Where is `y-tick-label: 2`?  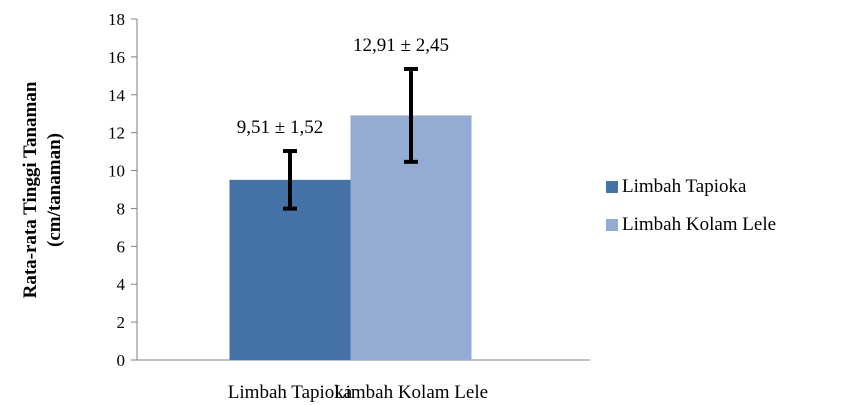
y-tick-label: 2 is located at coordinates (121, 322).